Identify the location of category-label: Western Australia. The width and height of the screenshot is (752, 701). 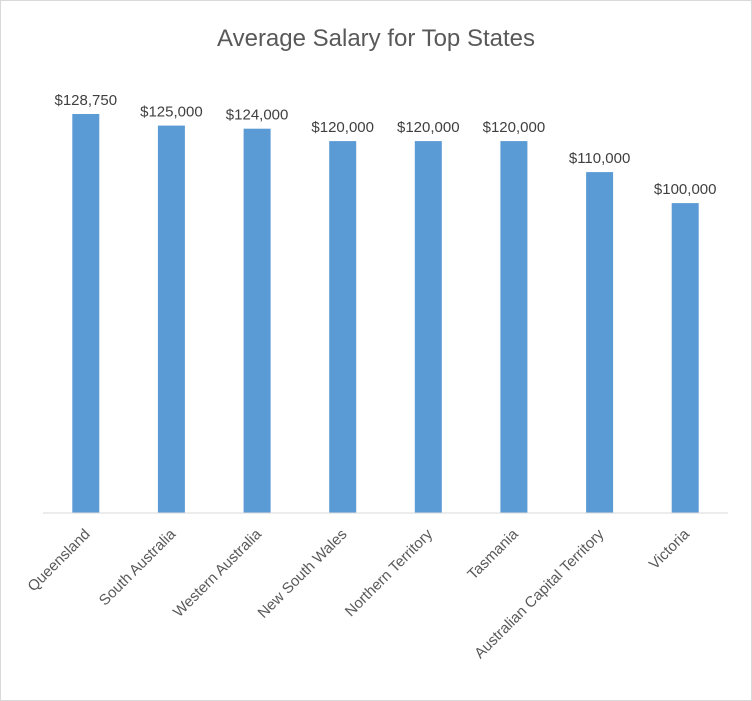
(217, 572).